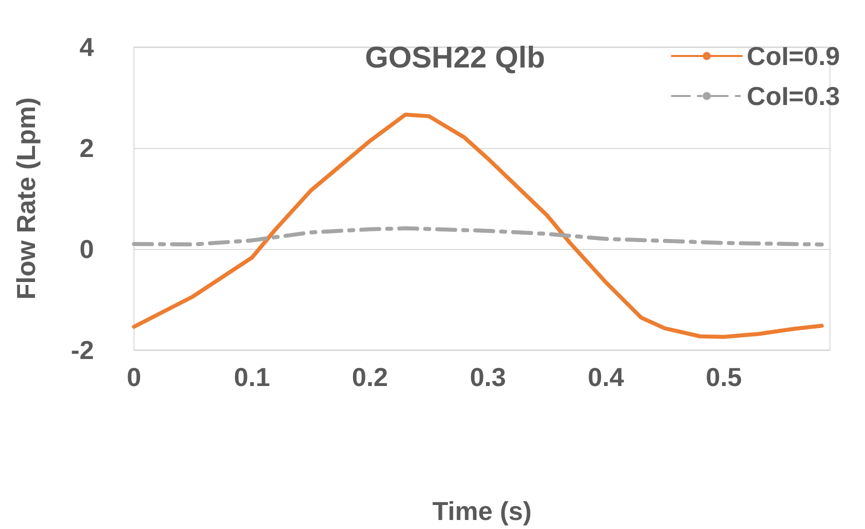  What do you see at coordinates (87, 47) in the screenshot?
I see `y-tick-label: 4` at bounding box center [87, 47].